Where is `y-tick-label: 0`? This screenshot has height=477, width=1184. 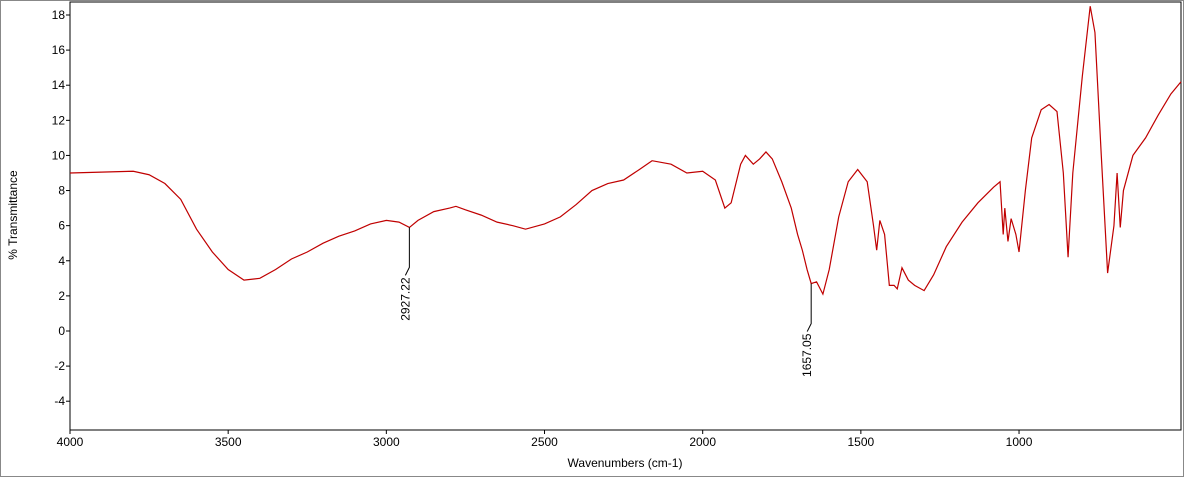 y-tick-label: 0 is located at coordinates (61, 331).